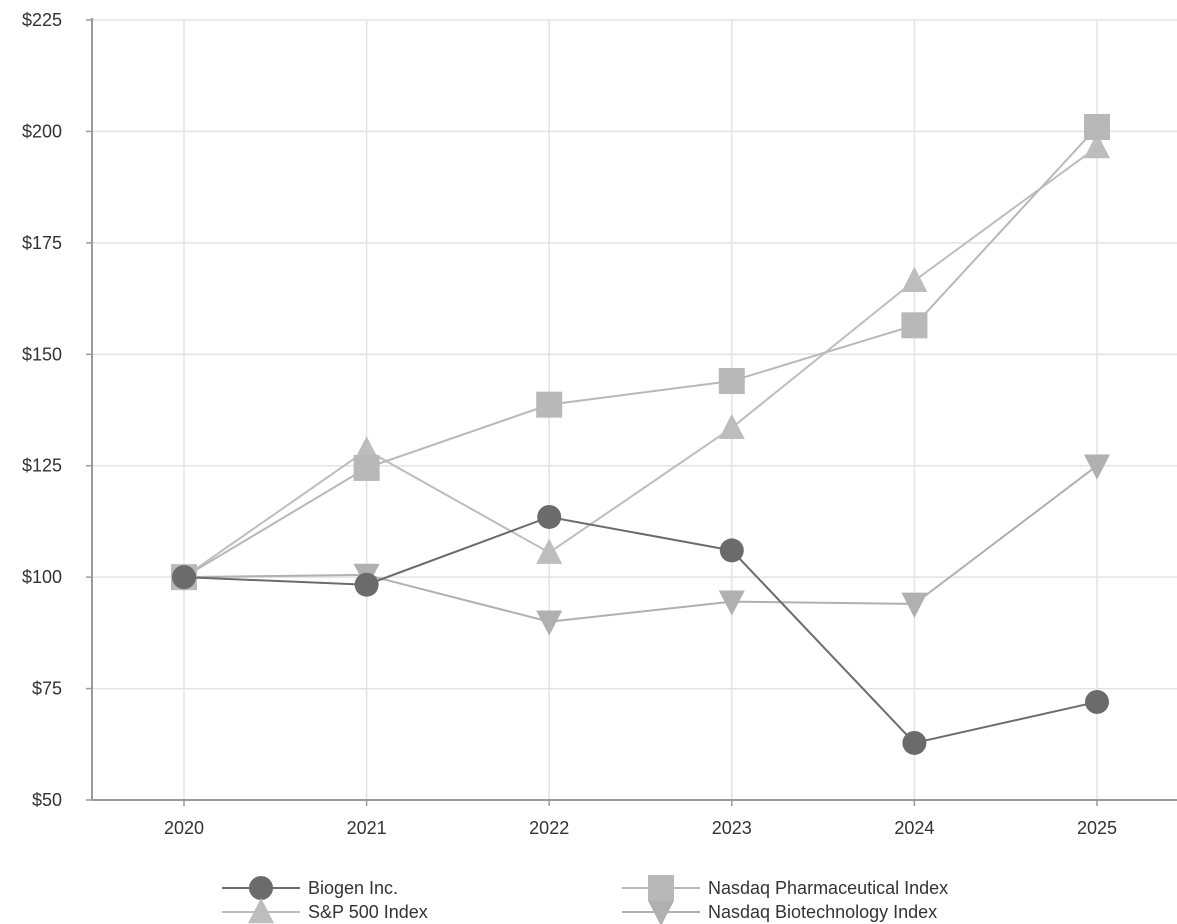  Describe the element at coordinates (828, 888) in the screenshot. I see `legend-label: Nasdaq Pharmaceutical Index` at that location.